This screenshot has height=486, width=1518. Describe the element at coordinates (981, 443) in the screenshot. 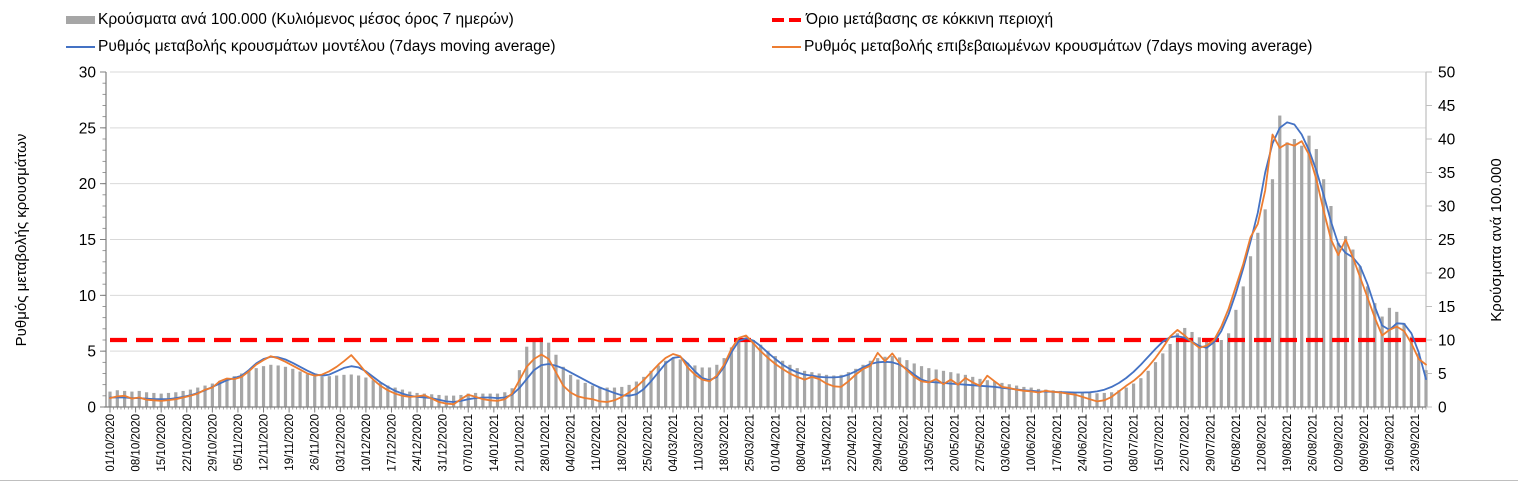

I see `svg-text: 27/05/2021` at that location.